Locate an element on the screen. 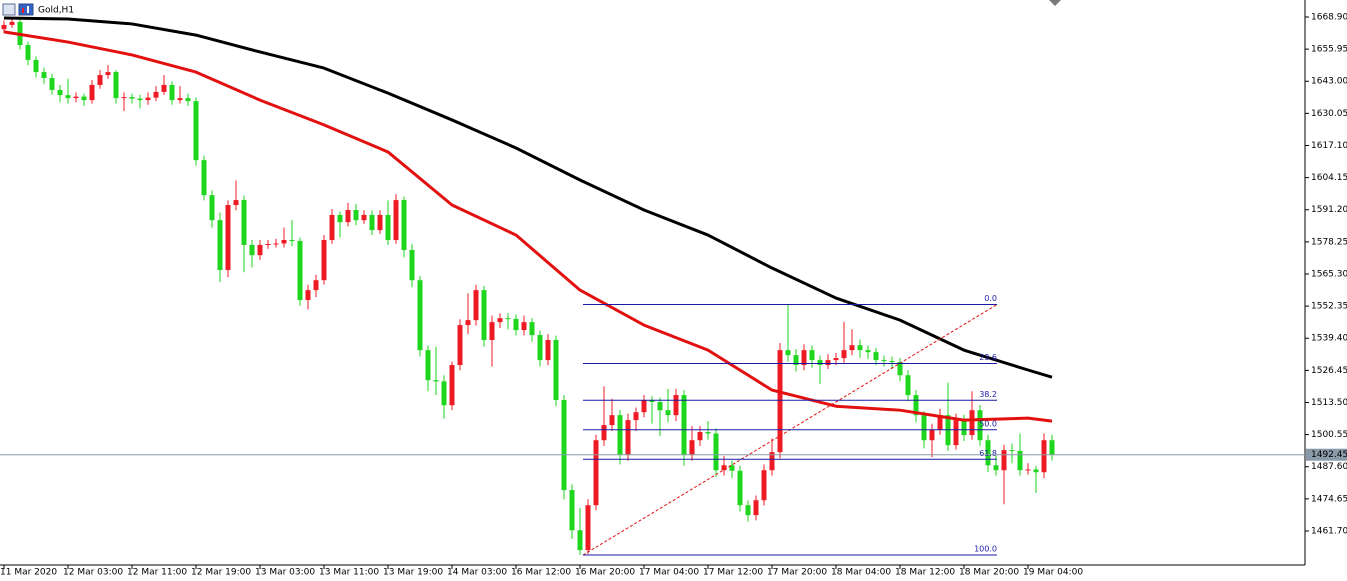  x-tick-label: 18 Mar 12:00 is located at coordinates (925, 573).